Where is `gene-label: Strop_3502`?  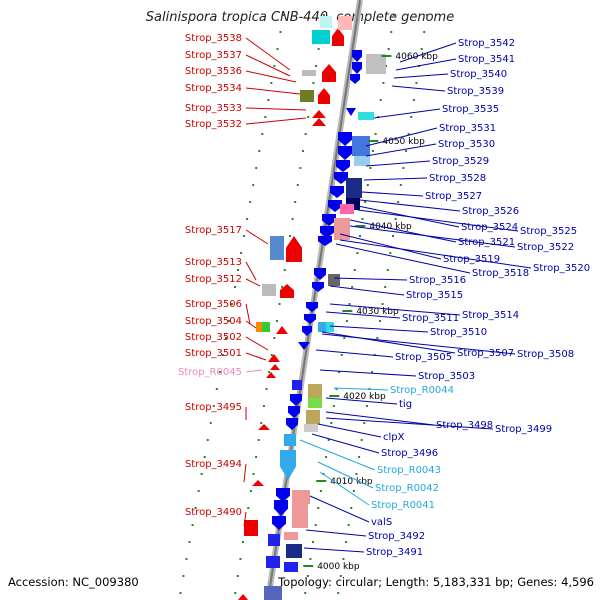 gene-label: Strop_3502 is located at coordinates (213, 337).